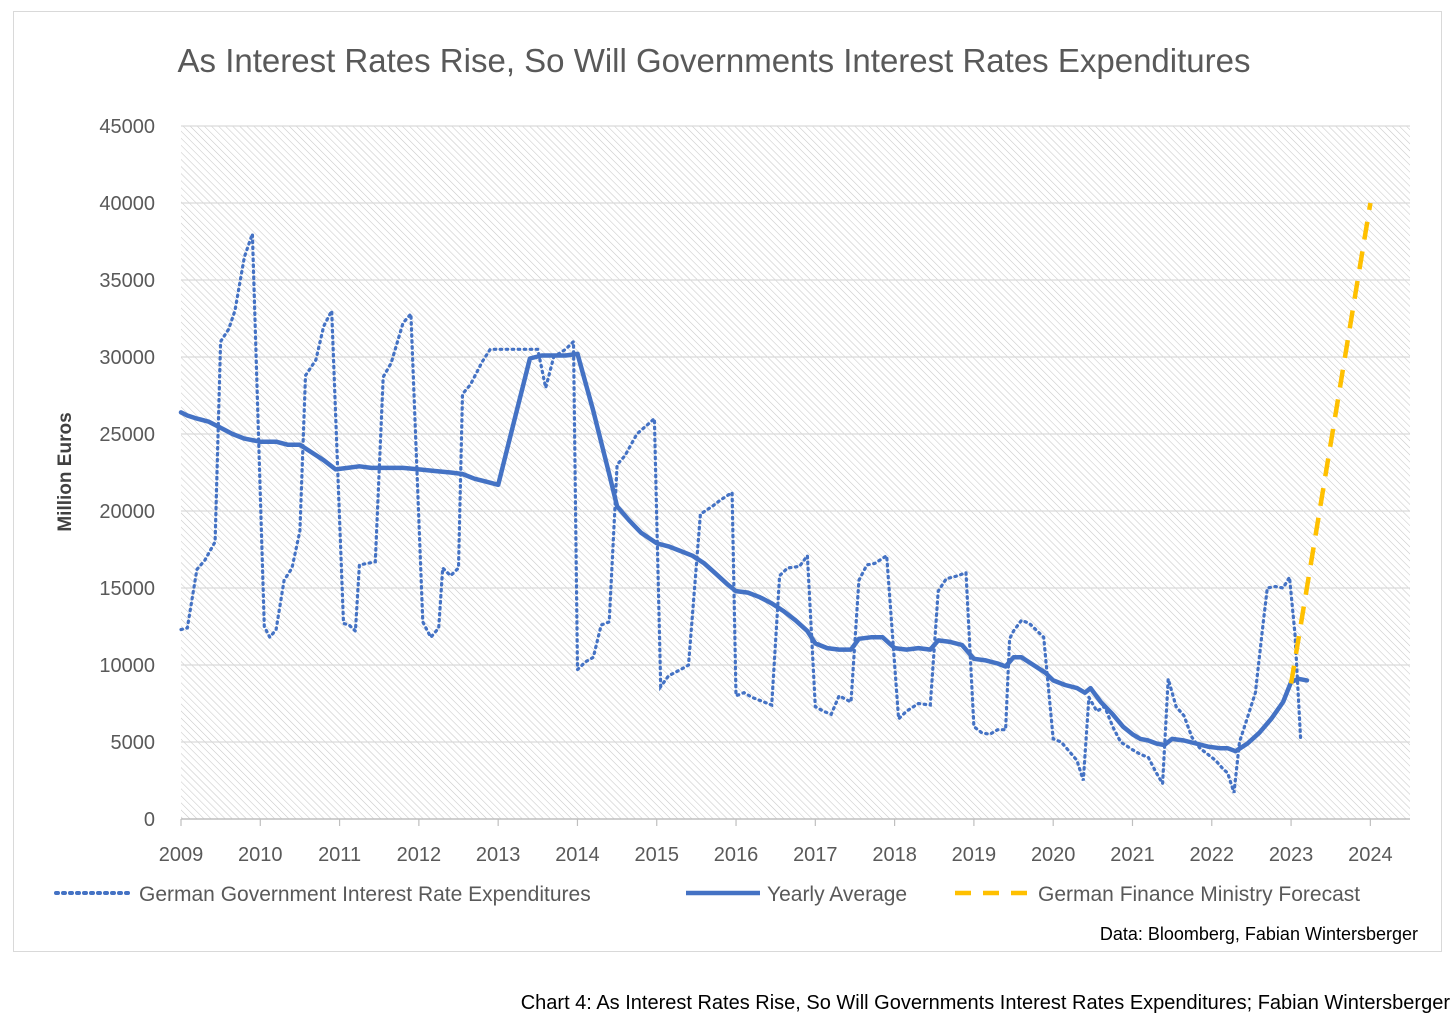 The image size is (1456, 1025). What do you see at coordinates (736, 855) in the screenshot?
I see `x-tick-label: 2016` at bounding box center [736, 855].